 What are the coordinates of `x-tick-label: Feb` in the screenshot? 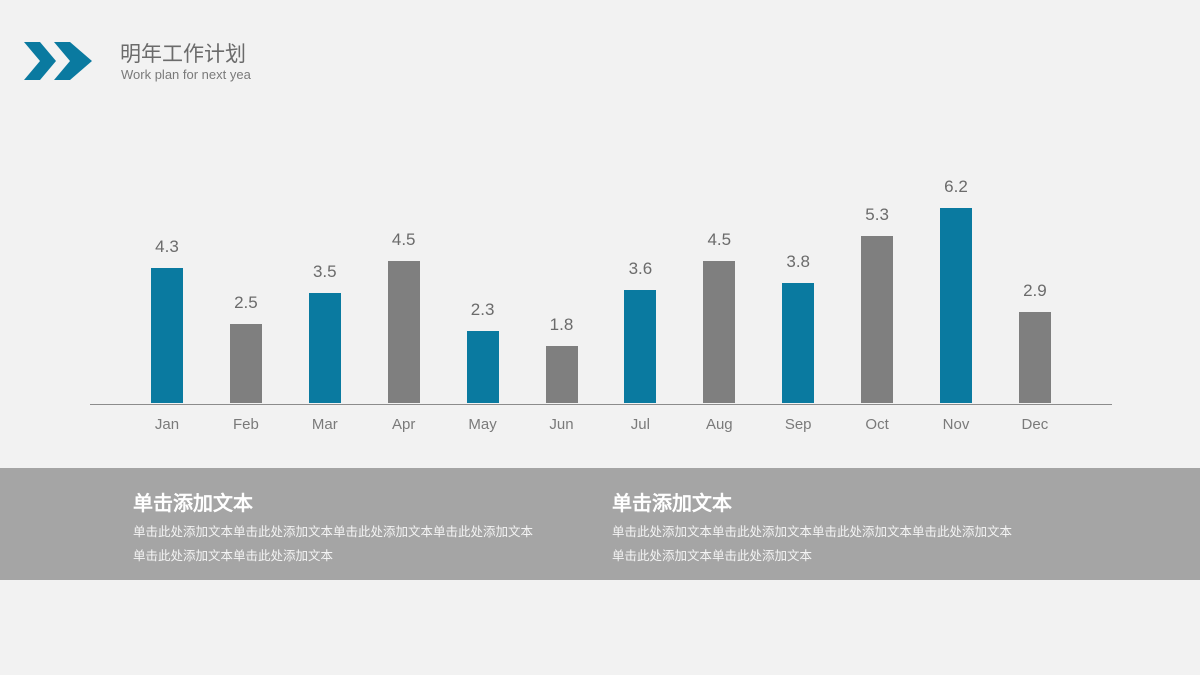 It's located at (245, 424).